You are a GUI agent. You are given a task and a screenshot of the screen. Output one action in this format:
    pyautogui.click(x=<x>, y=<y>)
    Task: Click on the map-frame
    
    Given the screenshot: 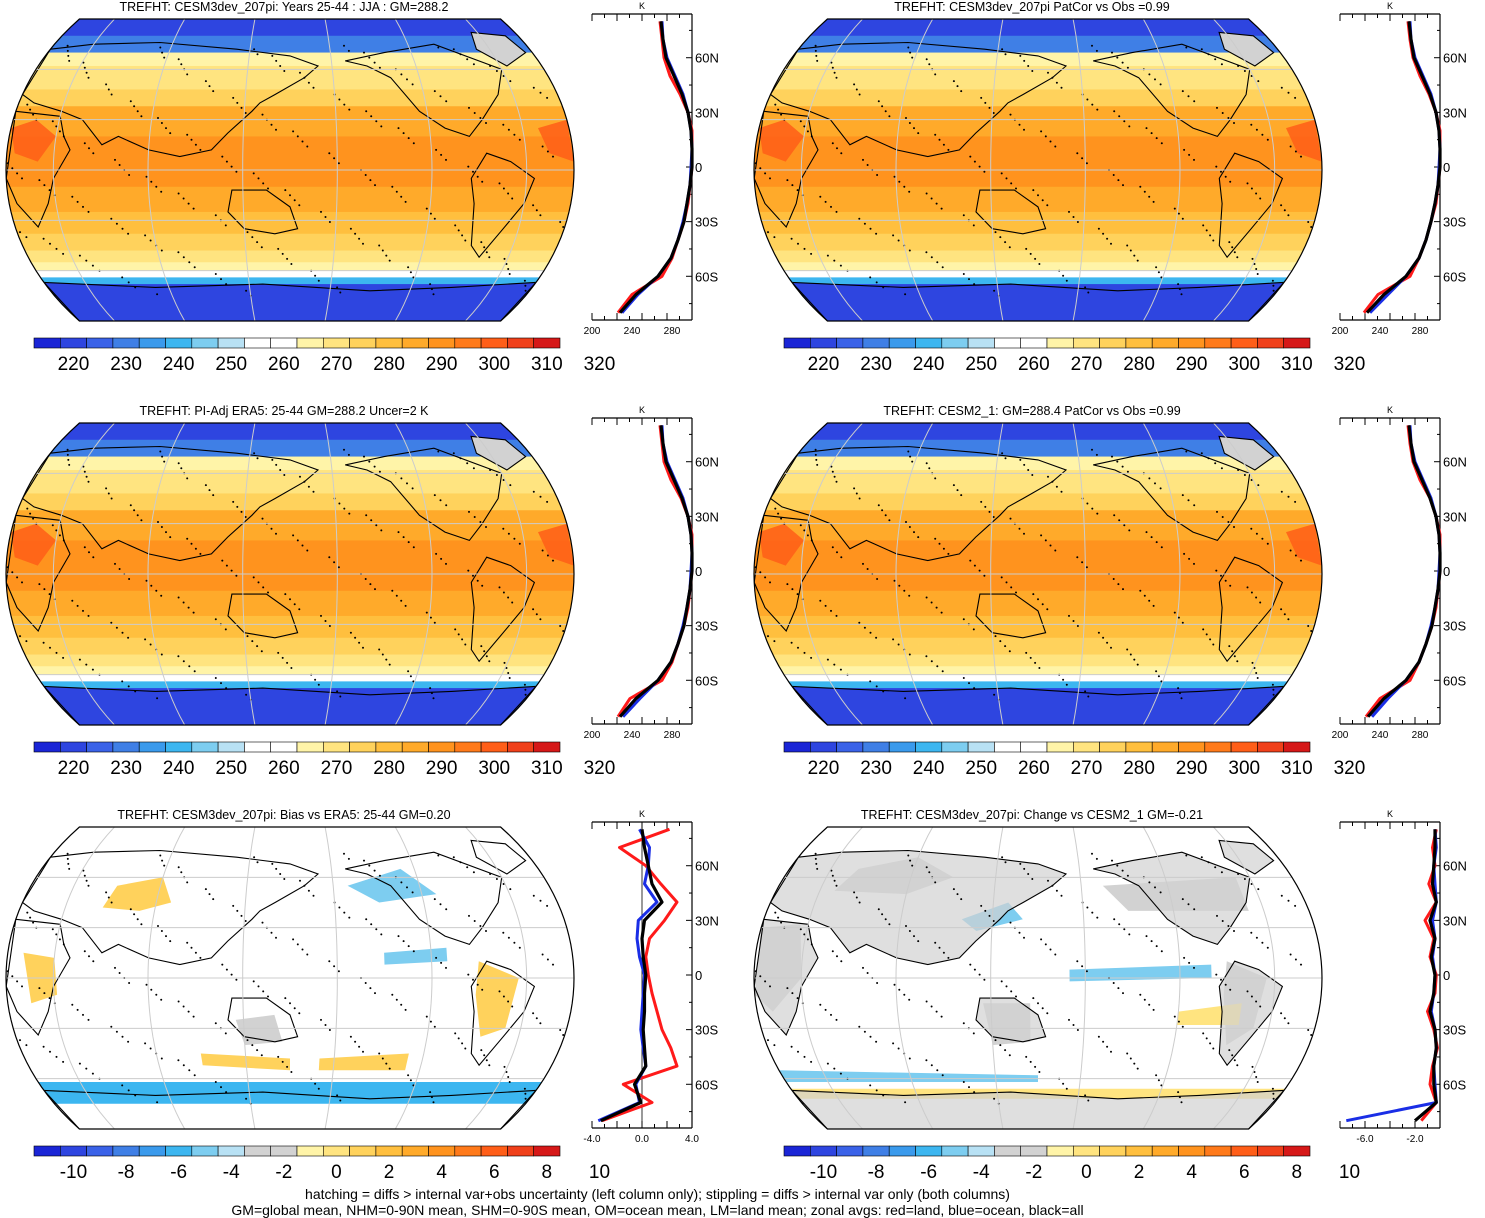 What is the action you would take?
    pyautogui.click(x=290, y=574)
    